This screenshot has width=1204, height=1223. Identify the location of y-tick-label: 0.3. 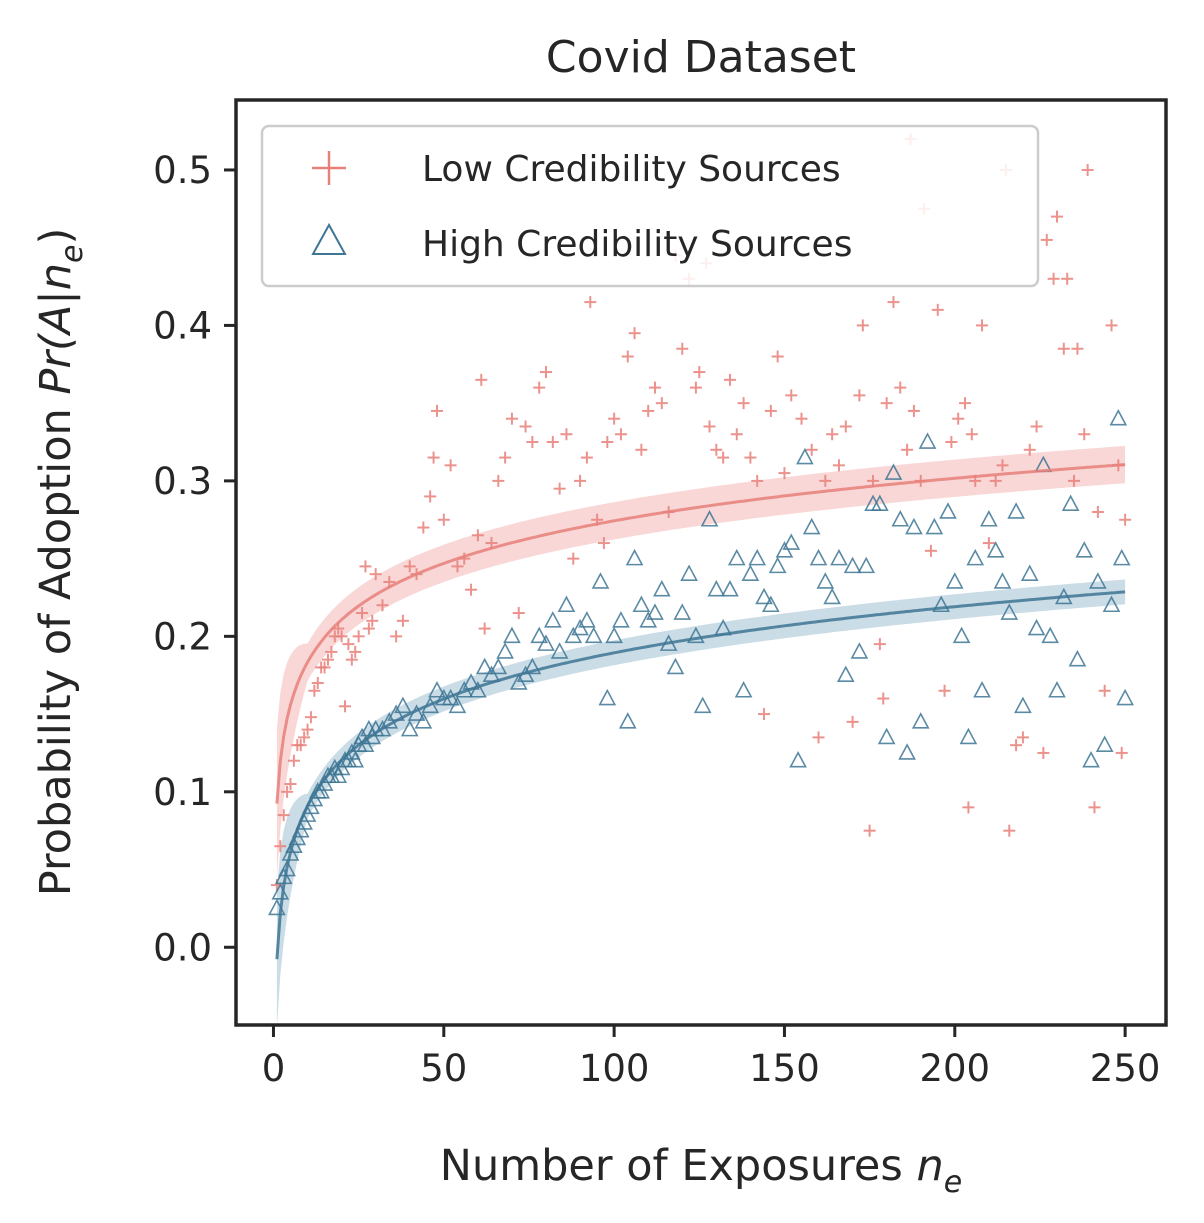
(182, 481).